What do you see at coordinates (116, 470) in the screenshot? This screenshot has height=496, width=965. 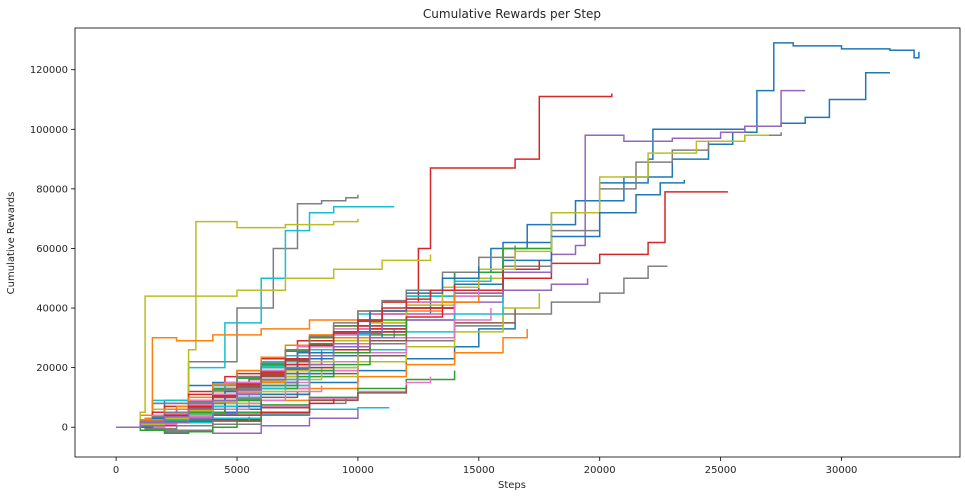 I see `x-tick-label: 0` at bounding box center [116, 470].